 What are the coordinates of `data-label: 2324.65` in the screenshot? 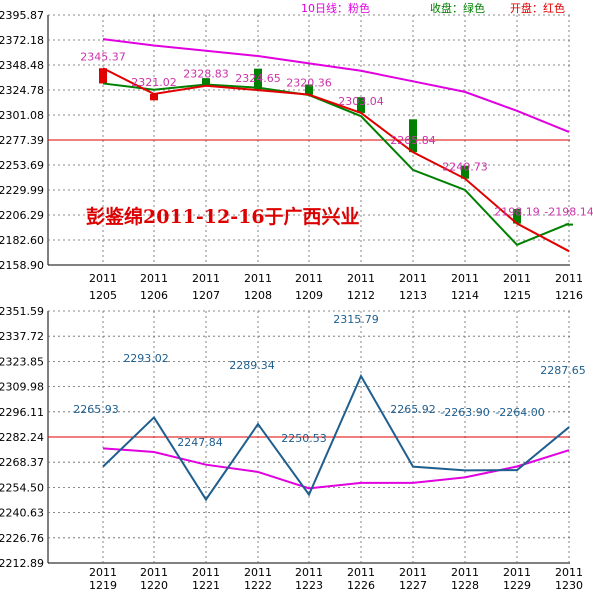 It's located at (258, 78).